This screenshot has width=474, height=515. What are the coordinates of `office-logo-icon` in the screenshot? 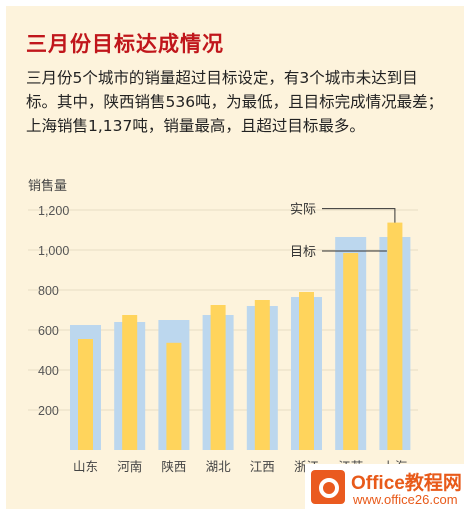 It's located at (328, 487).